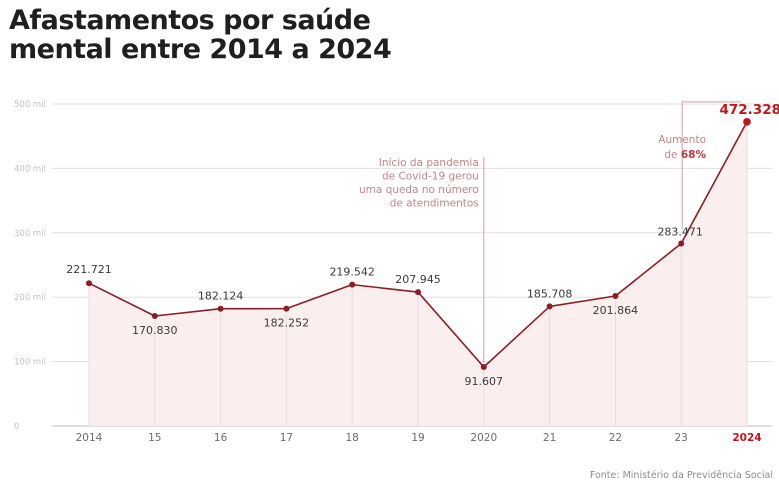  What do you see at coordinates (711, 165) in the screenshot?
I see `increase-bracket` at bounding box center [711, 165].